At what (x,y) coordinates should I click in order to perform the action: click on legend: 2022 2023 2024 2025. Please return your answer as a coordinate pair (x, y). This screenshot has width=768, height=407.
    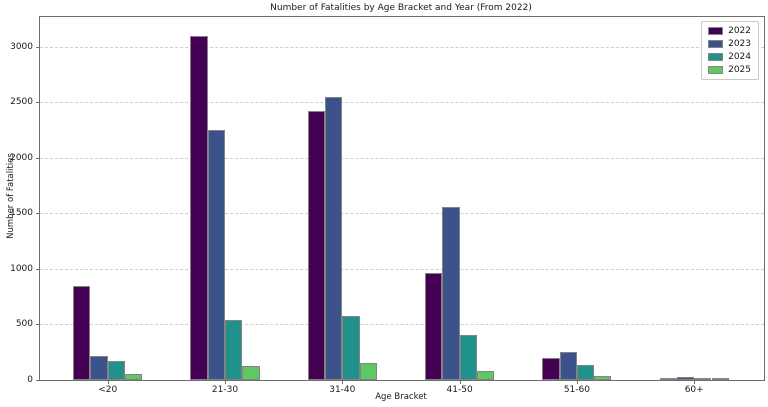
    Looking at the image, I should click on (730, 50).